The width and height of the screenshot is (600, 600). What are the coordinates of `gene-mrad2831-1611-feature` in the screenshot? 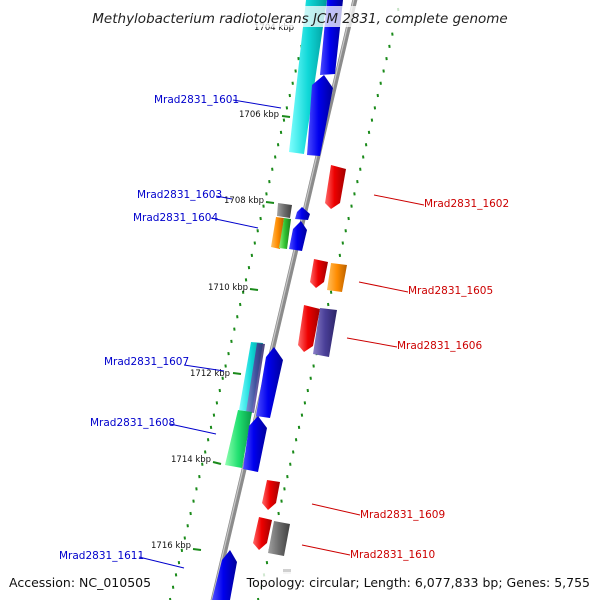 It's located at (224, 575).